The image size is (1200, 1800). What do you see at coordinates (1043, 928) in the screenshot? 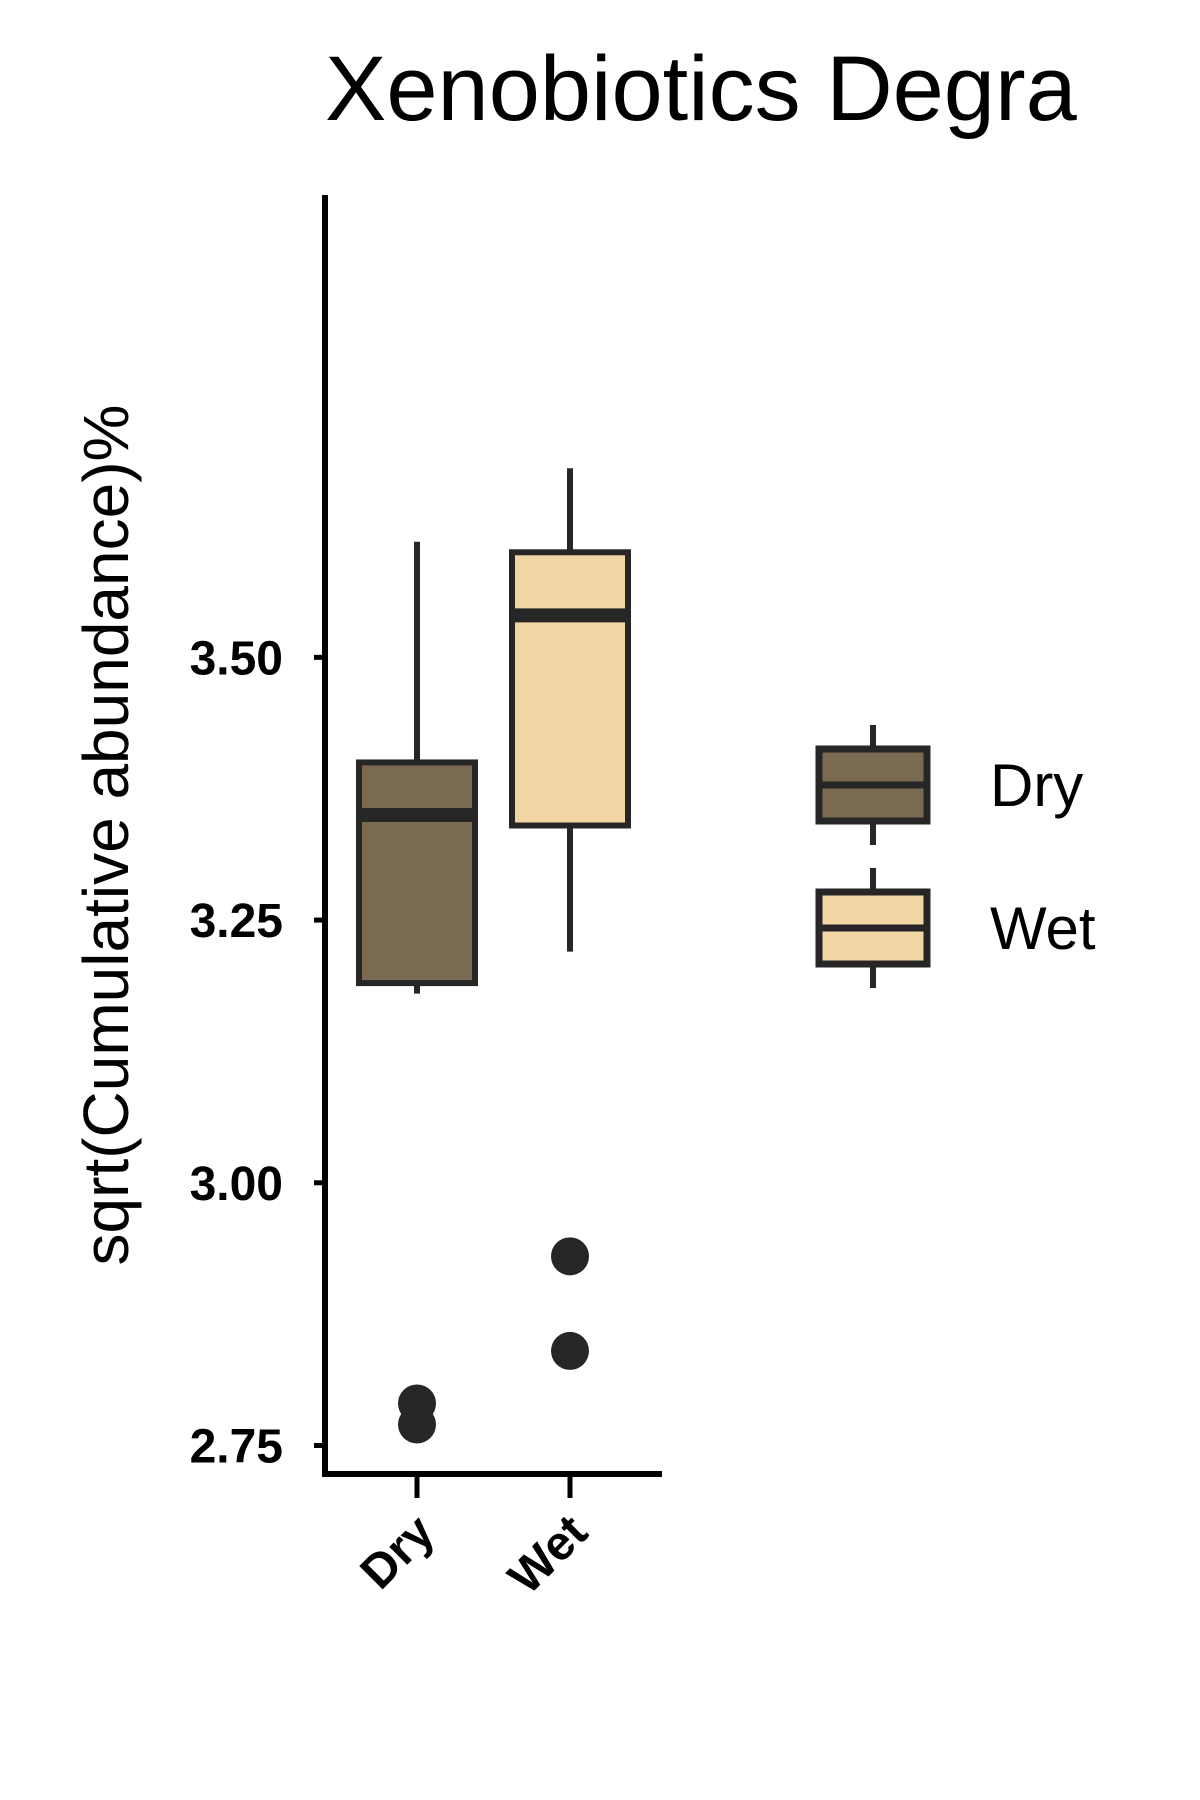
I see `legend-label: Wet` at bounding box center [1043, 928].